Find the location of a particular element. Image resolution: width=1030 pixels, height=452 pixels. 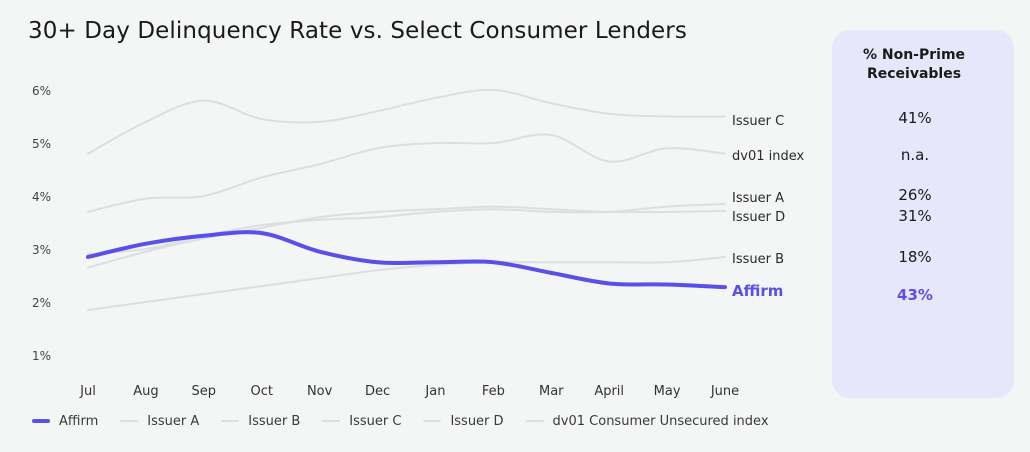

series-end-label-issuer-a: Issuer A is located at coordinates (758, 198).